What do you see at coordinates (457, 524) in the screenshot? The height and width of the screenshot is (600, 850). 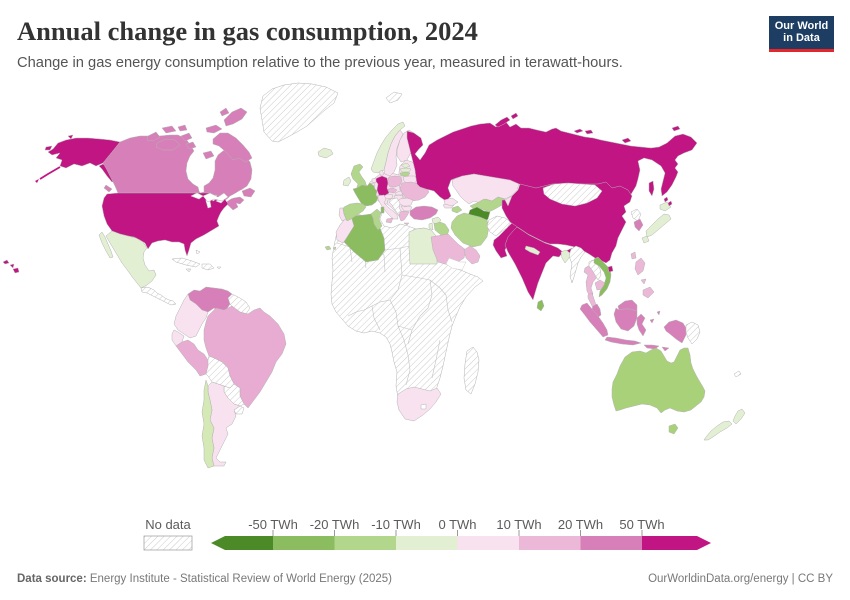 I see `svg-text: 0 TWh` at bounding box center [457, 524].